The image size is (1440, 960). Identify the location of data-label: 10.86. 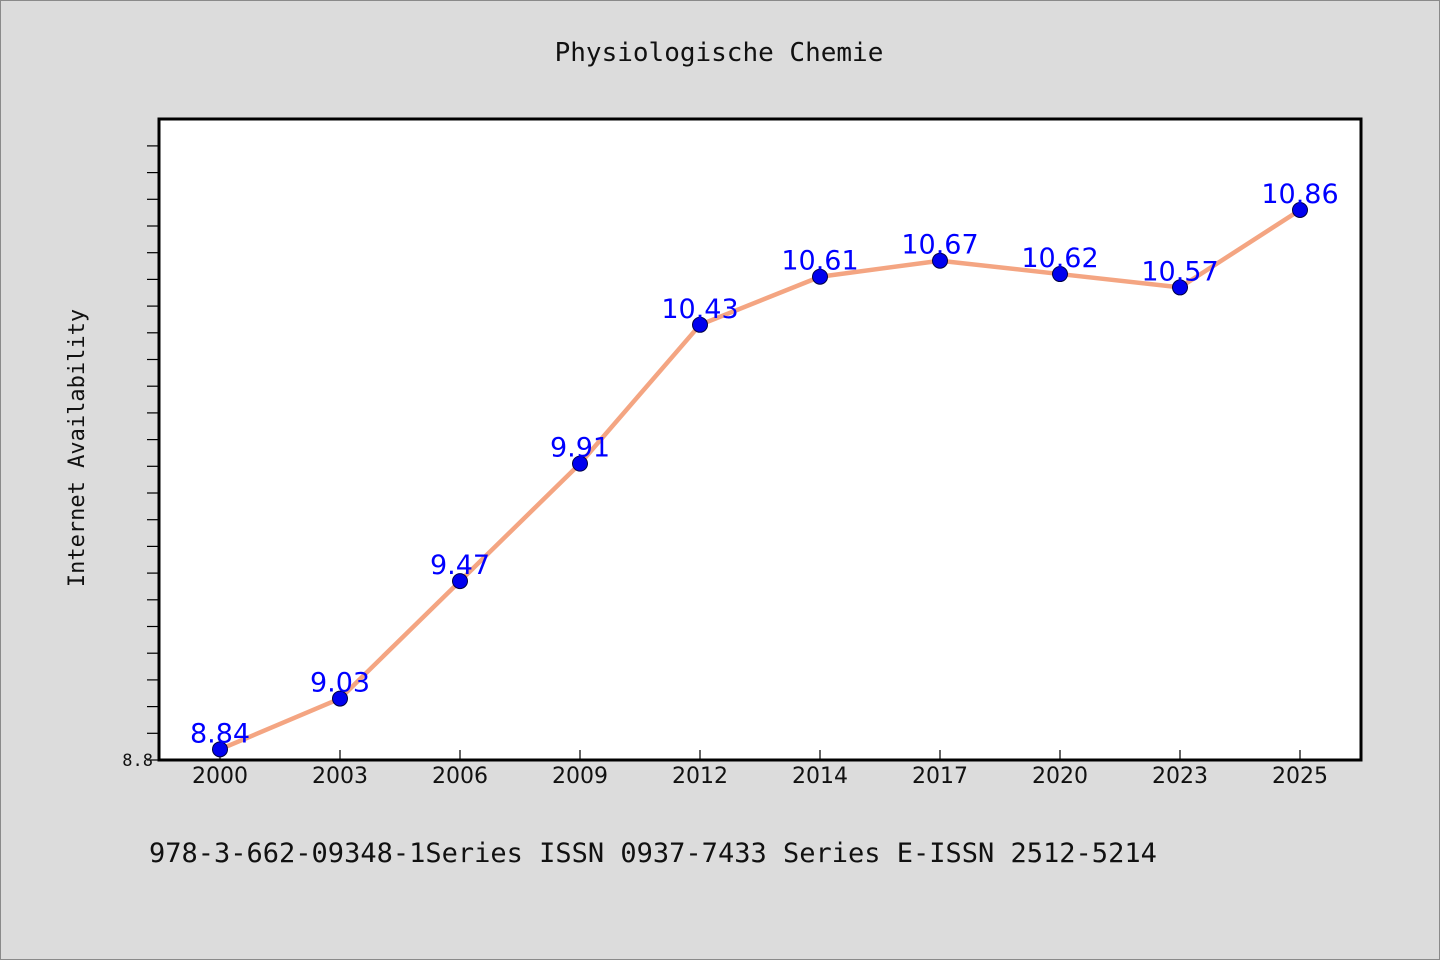
(1299, 194).